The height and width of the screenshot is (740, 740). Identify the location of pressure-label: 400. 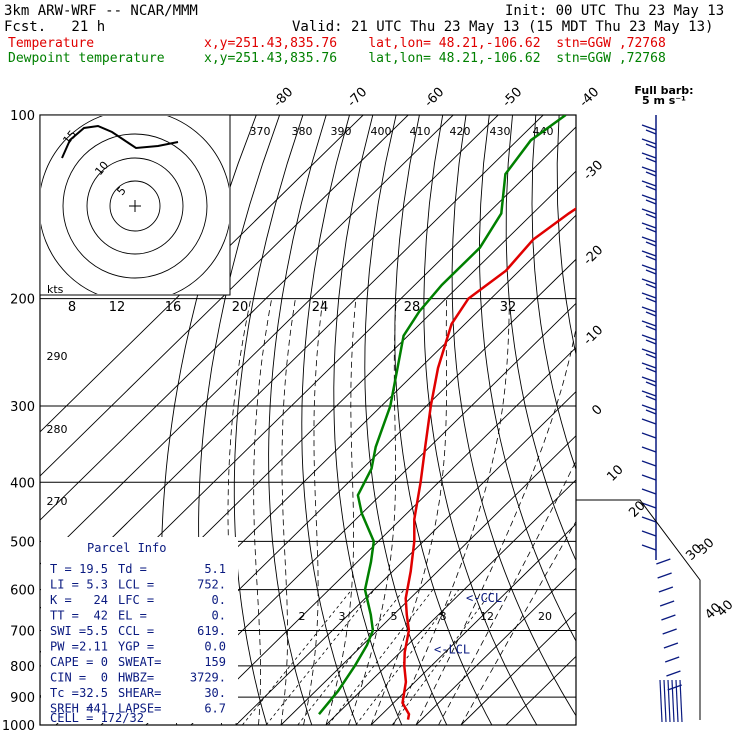
(22, 483).